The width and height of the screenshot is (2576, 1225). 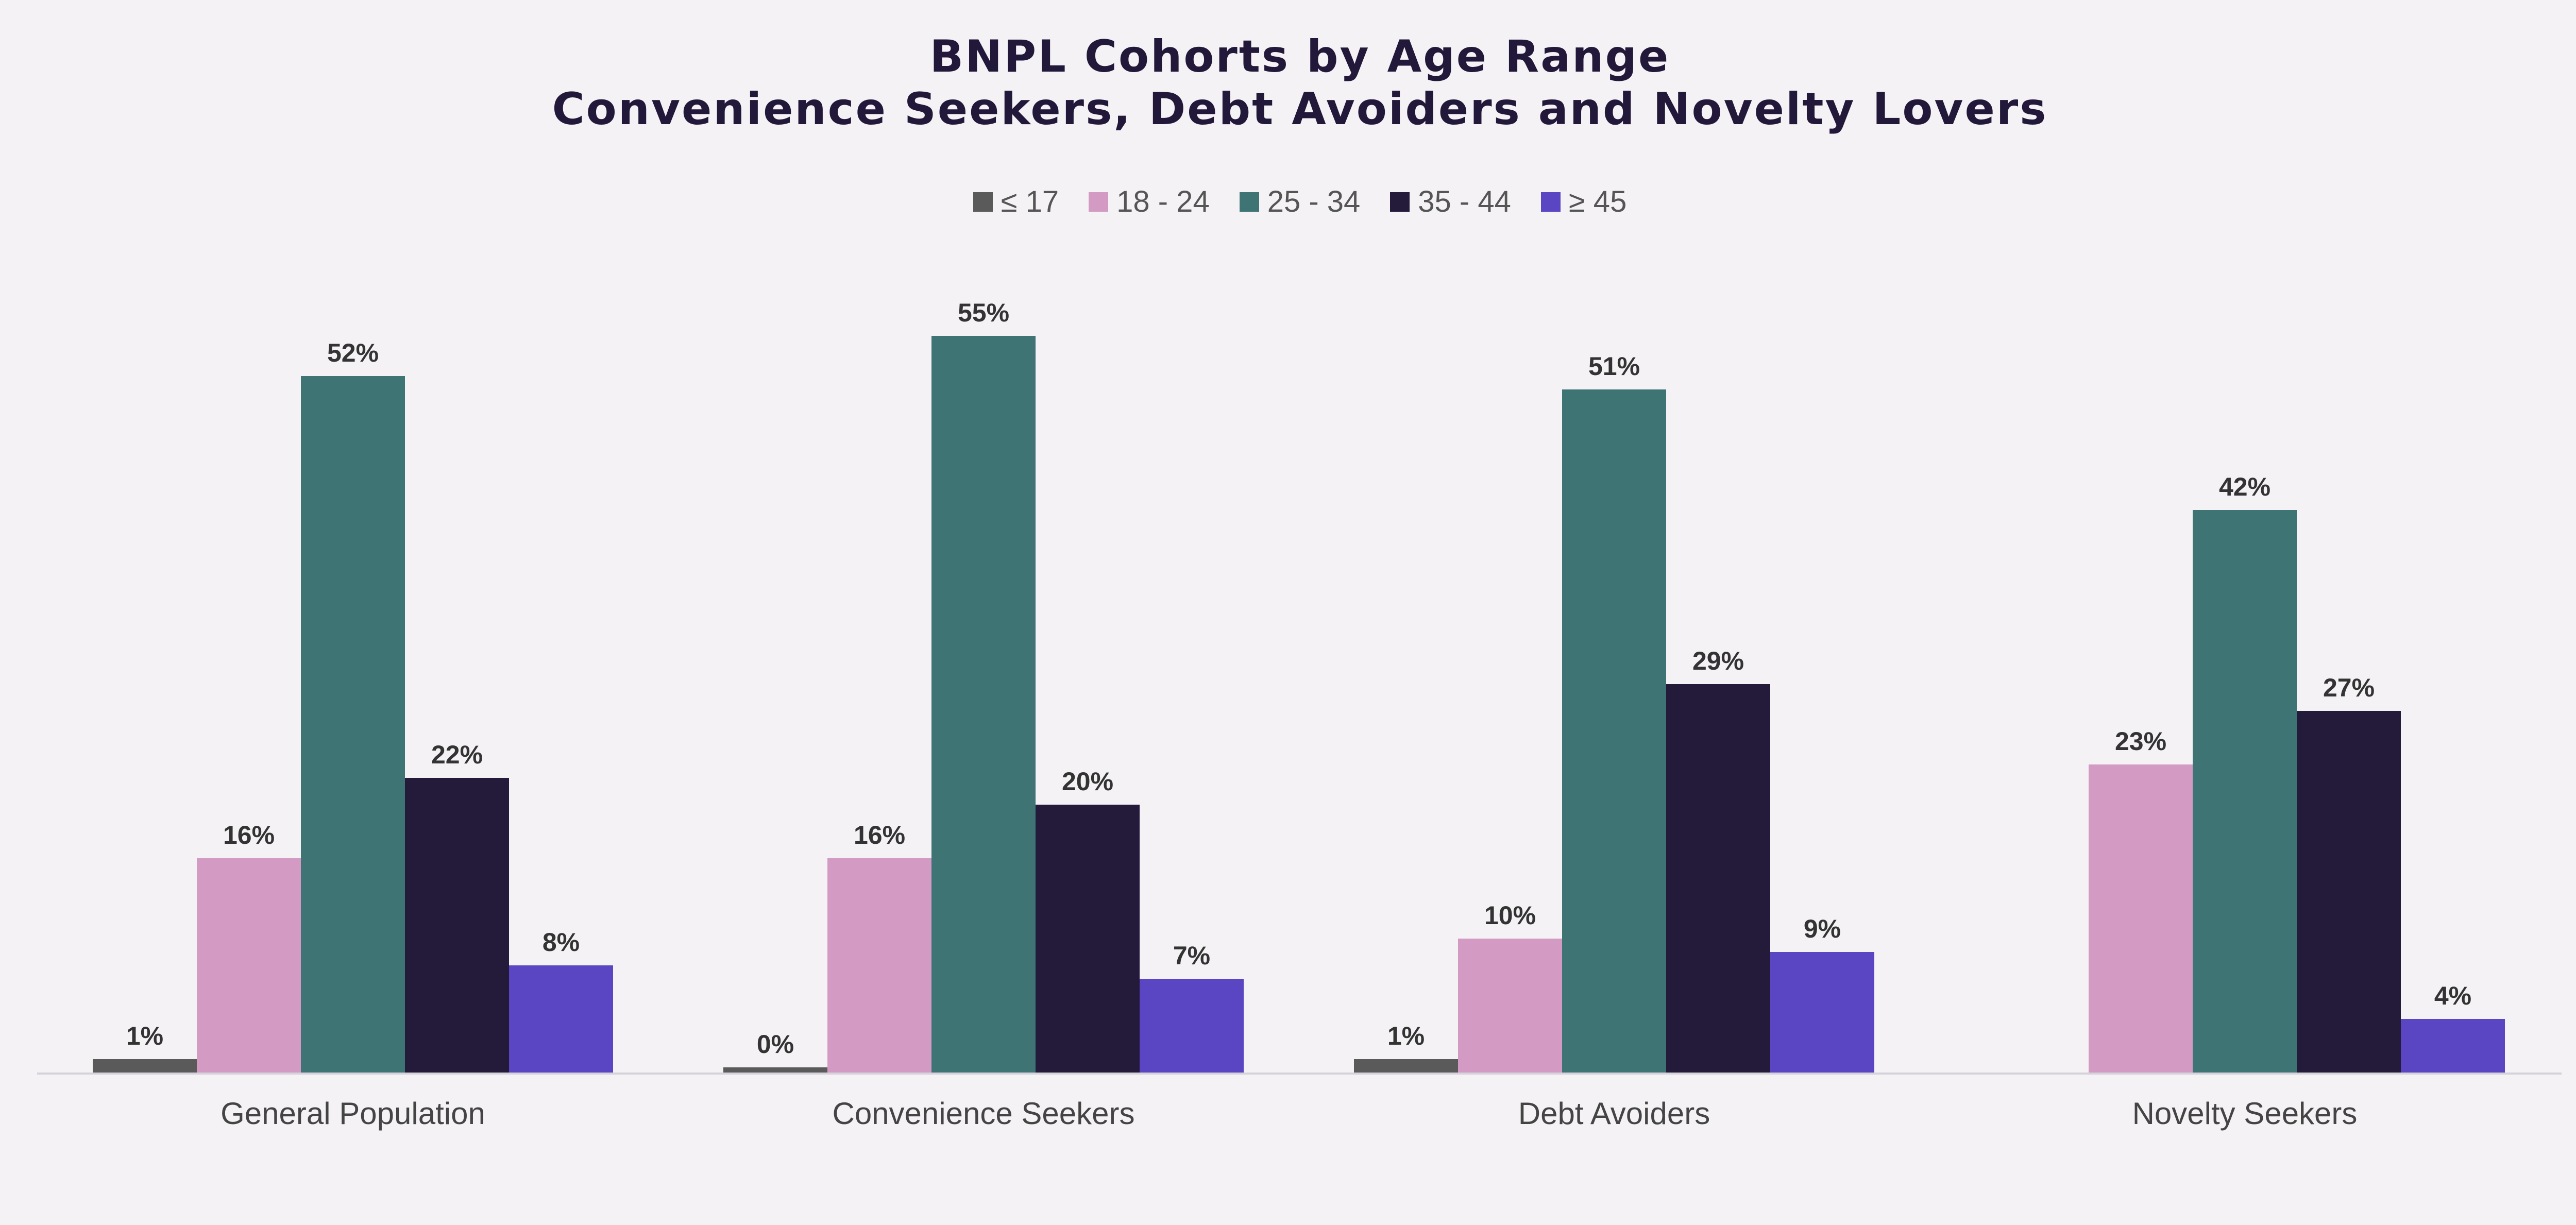 What do you see at coordinates (1087, 781) in the screenshot?
I see `data-label: 20%` at bounding box center [1087, 781].